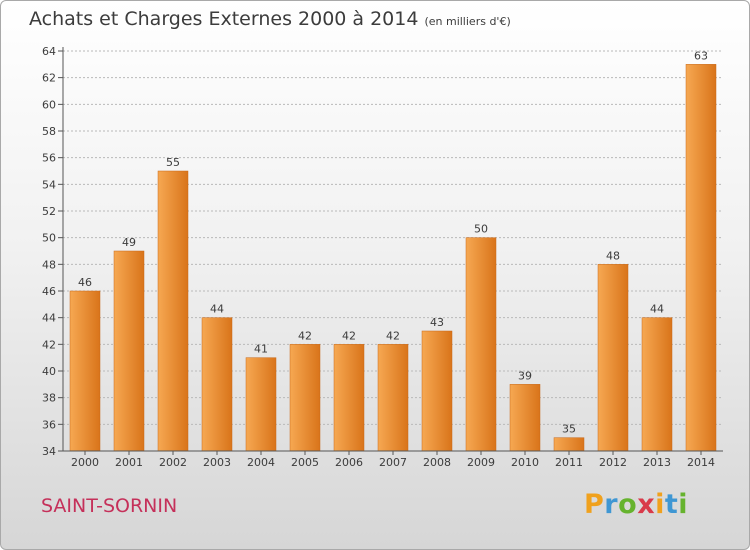 This screenshot has width=750, height=550. Describe the element at coordinates (49, 184) in the screenshot. I see `y-tick-label: 54` at that location.